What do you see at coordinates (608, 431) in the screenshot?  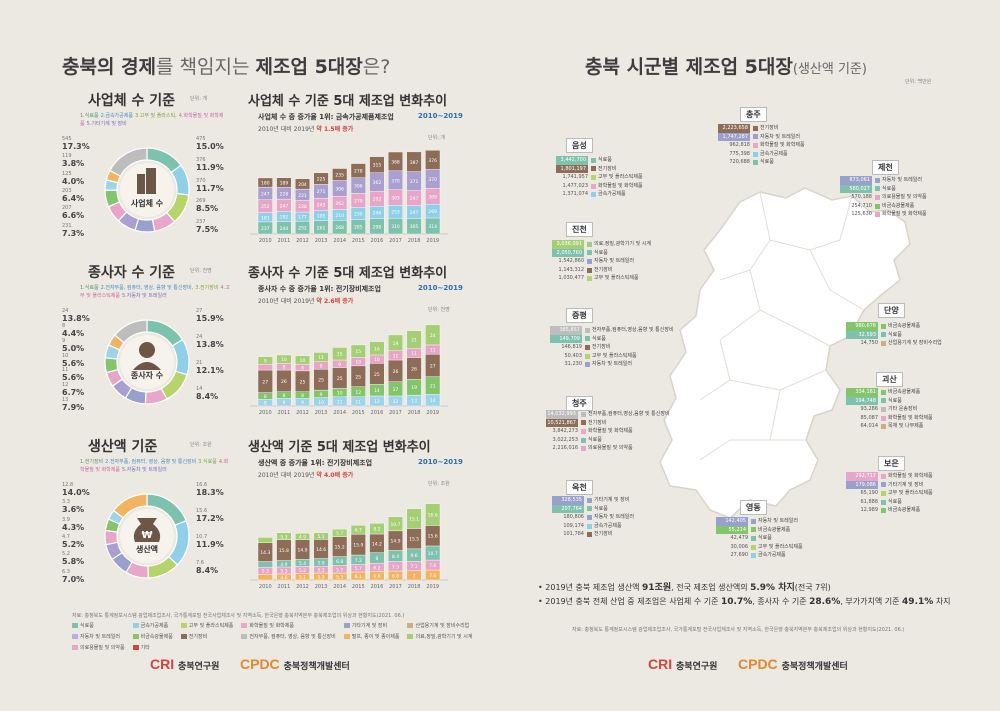 I see `region-item: 3,842,273 화학물질 및 화학제품` at bounding box center [608, 431].